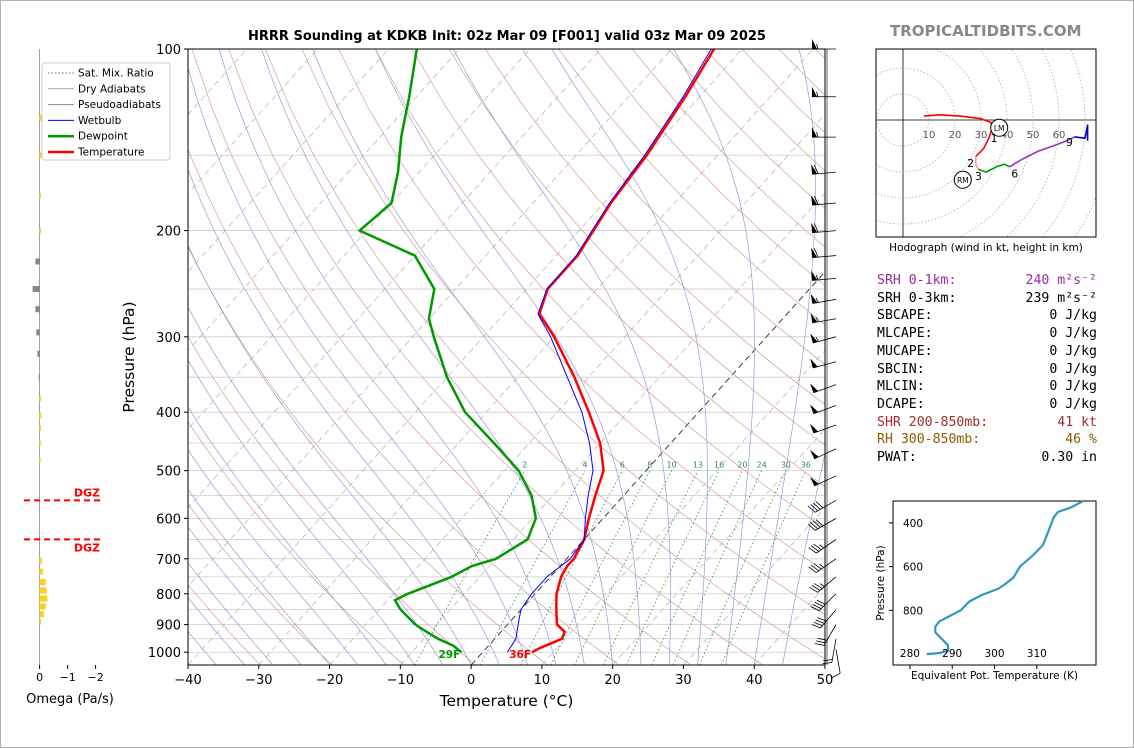 Image resolution: width=1134 pixels, height=748 pixels. What do you see at coordinates (168, 338) in the screenshot?
I see `y-tick-label: 300` at bounding box center [168, 338].